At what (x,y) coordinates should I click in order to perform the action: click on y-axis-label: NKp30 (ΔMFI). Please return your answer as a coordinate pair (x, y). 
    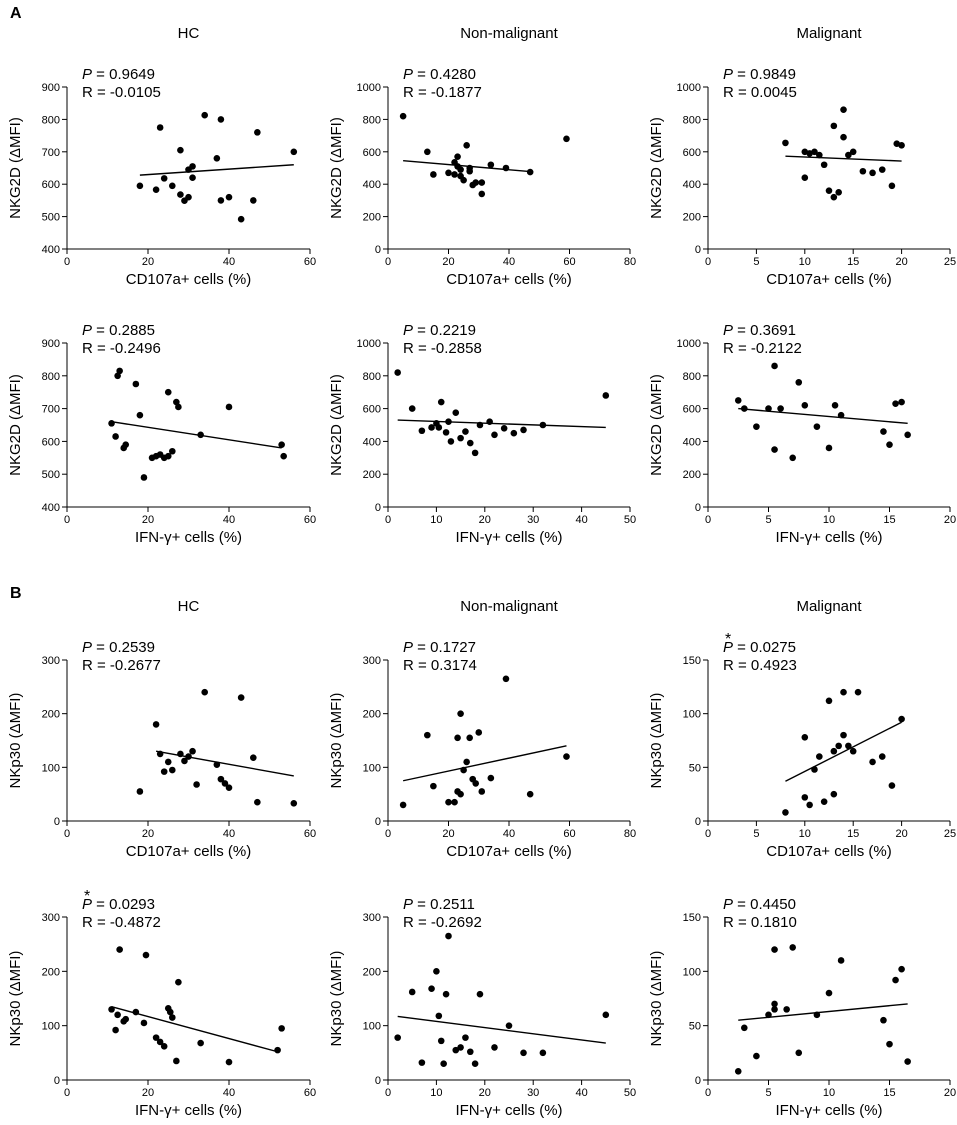
    Looking at the image, I should click on (336, 999).